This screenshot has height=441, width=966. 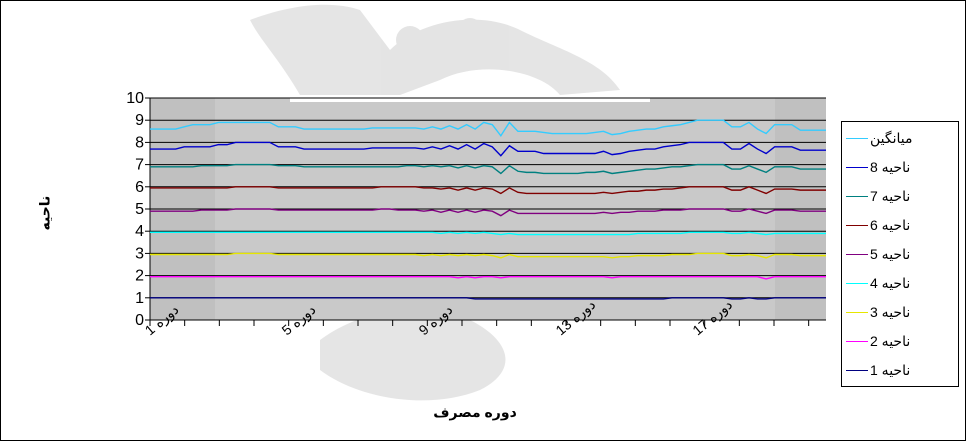 What do you see at coordinates (139, 142) in the screenshot?
I see `y-tick-label-8: 8` at bounding box center [139, 142].